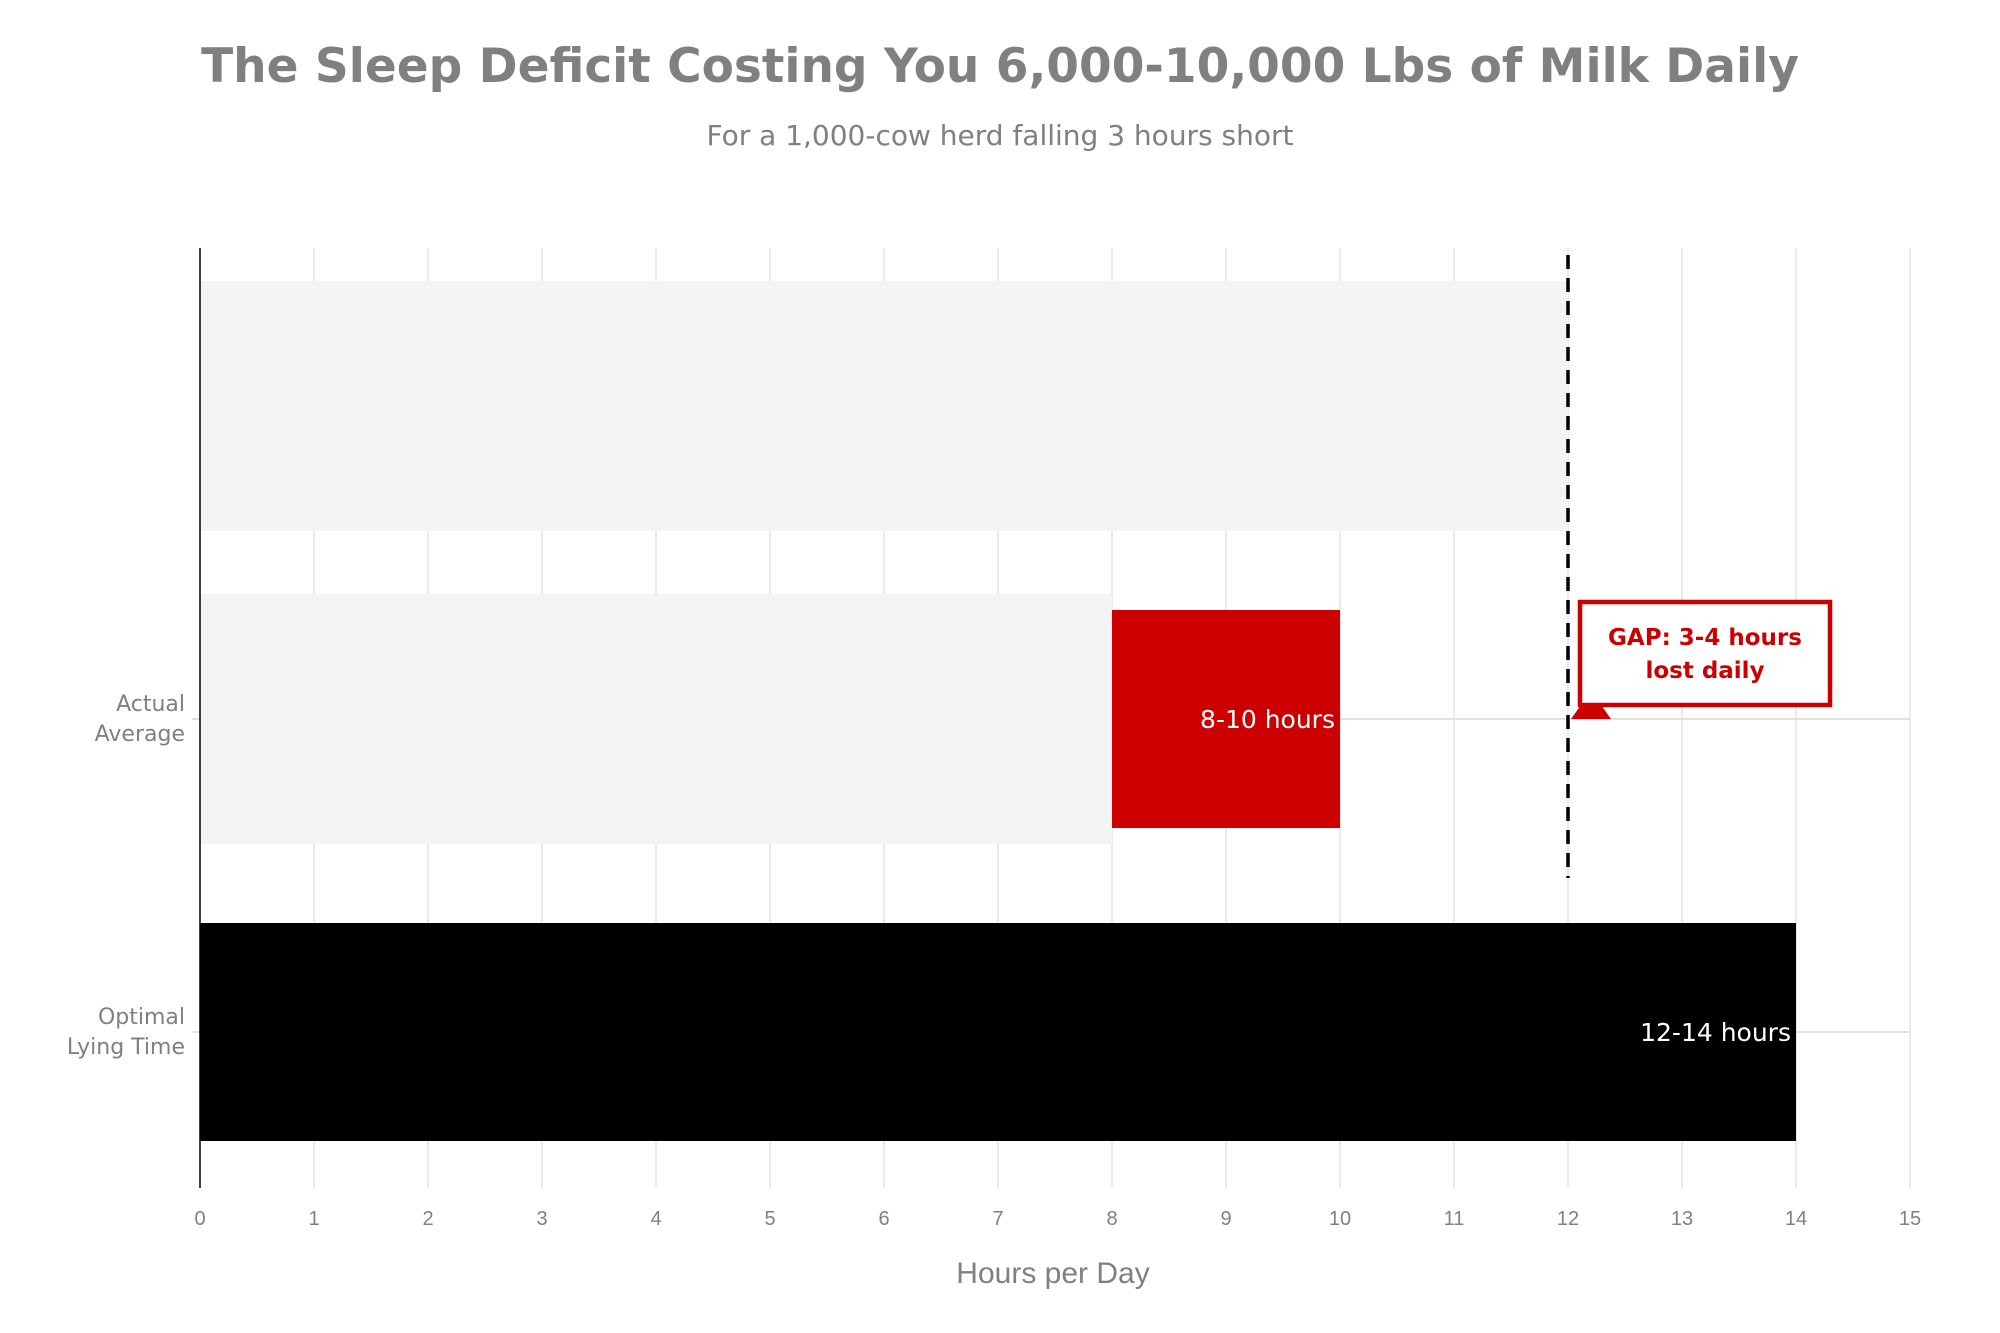 The width and height of the screenshot is (2000, 1333). What do you see at coordinates (541, 1219) in the screenshot?
I see `x-tick-label: 3` at bounding box center [541, 1219].